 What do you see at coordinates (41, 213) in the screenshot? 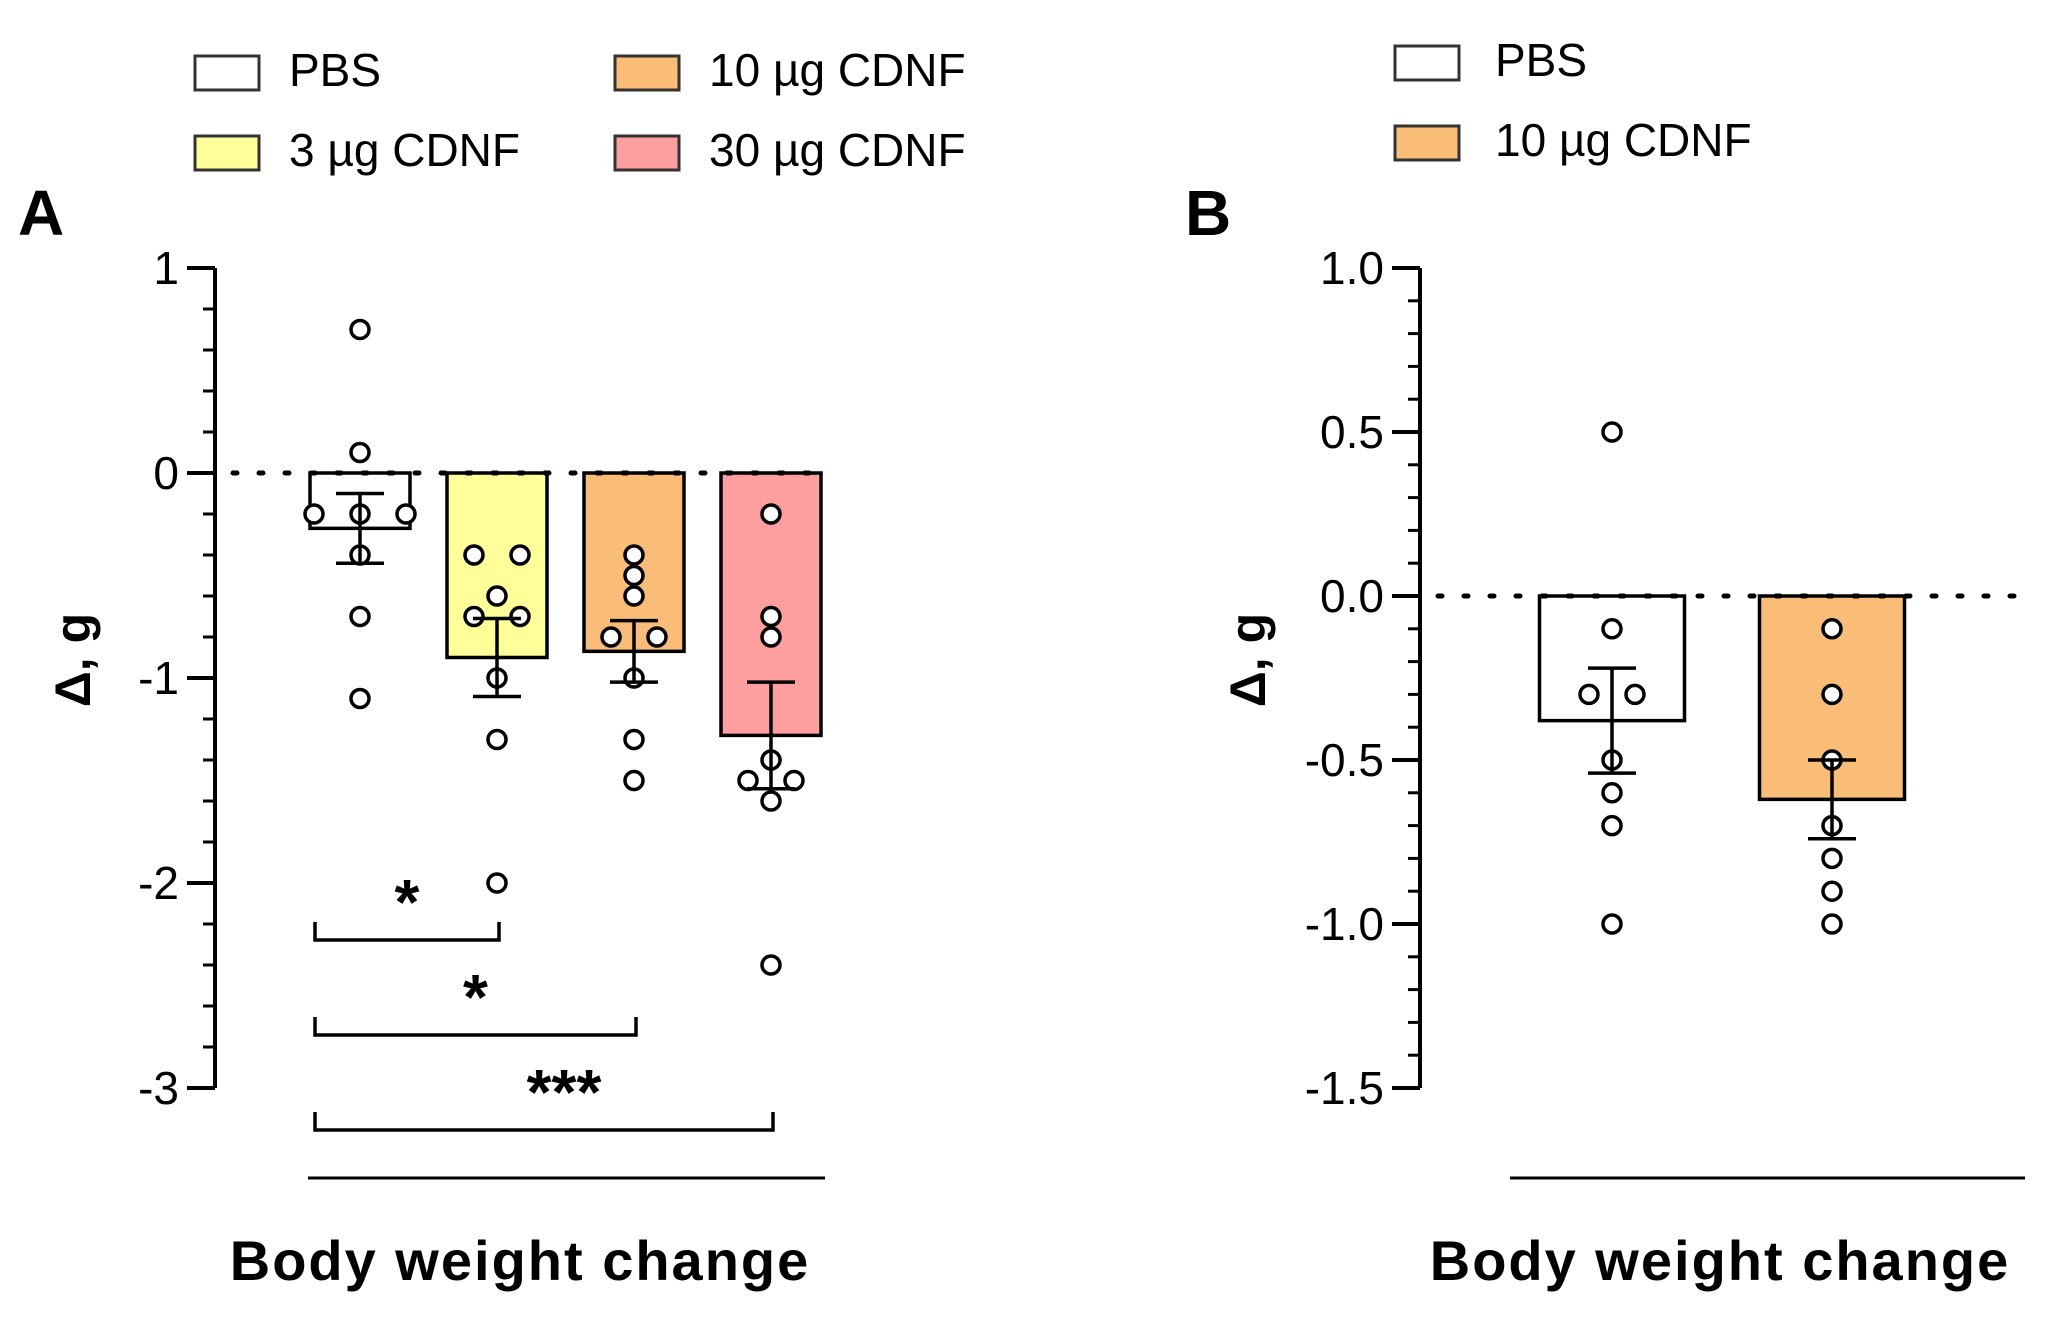
I see `panel-letter: A` at bounding box center [41, 213].